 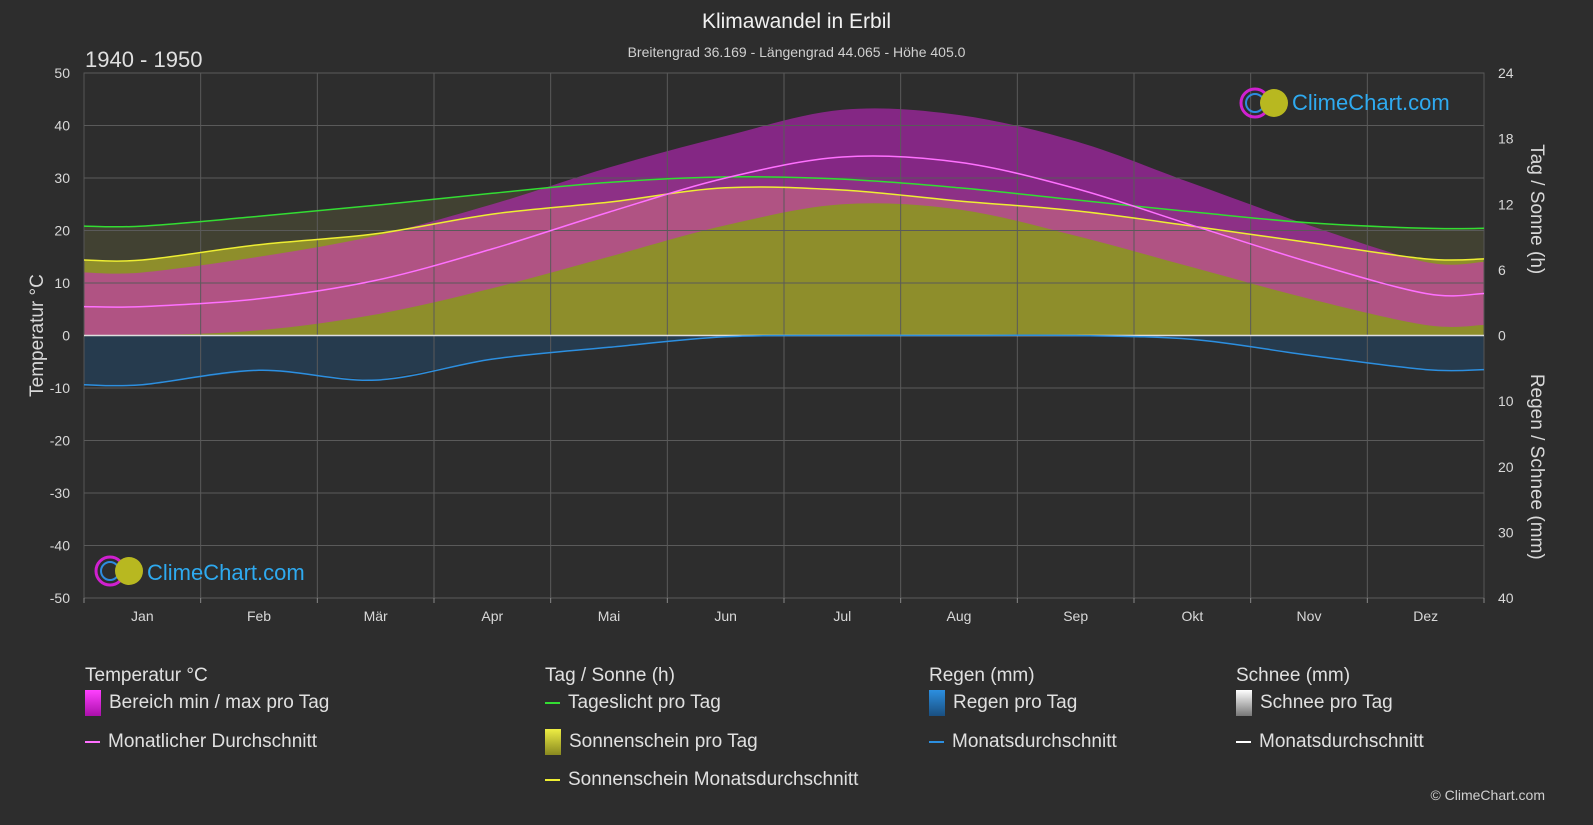 What do you see at coordinates (1371, 102) in the screenshot?
I see `brand-top: ClimeChart.com` at bounding box center [1371, 102].